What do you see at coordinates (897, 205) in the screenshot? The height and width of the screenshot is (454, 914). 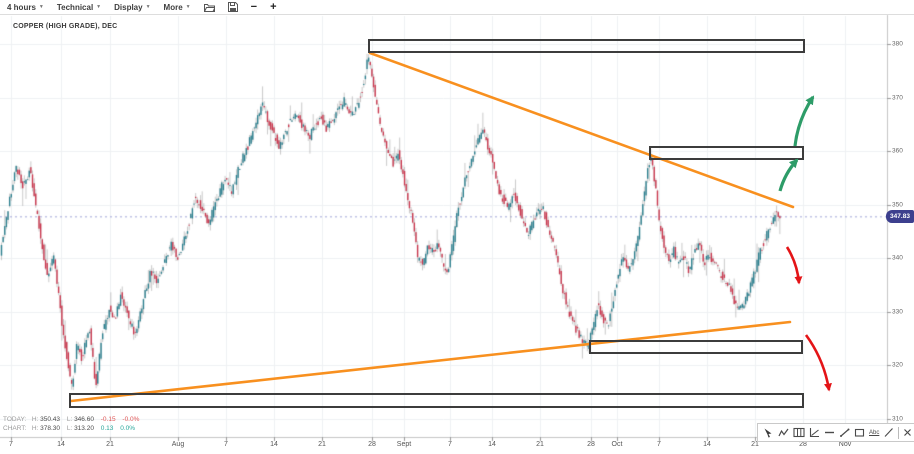 I see `y-axis-label: 350` at bounding box center [897, 205].